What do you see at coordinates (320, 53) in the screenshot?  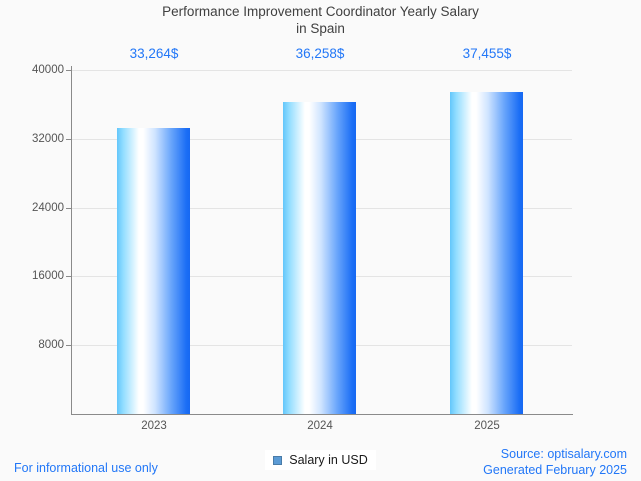 I see `bar-value-label-2024: 36,258$` at bounding box center [320, 53].